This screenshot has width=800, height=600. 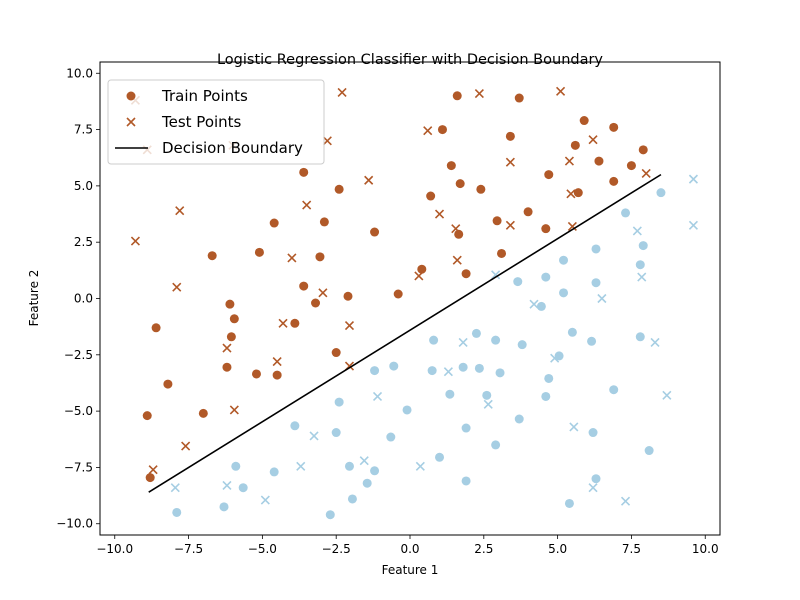 I want to click on x-axis-label: Feature 1, so click(x=410, y=570).